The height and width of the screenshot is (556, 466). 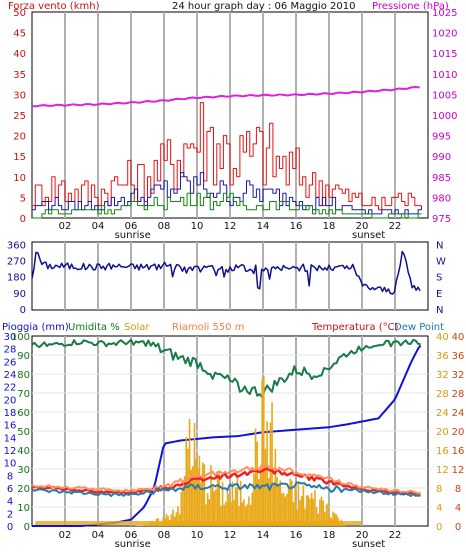 What do you see at coordinates (263, 6) in the screenshot?
I see `graph-title: 24 hour graph day : 06 Maggio 2010` at bounding box center [263, 6].